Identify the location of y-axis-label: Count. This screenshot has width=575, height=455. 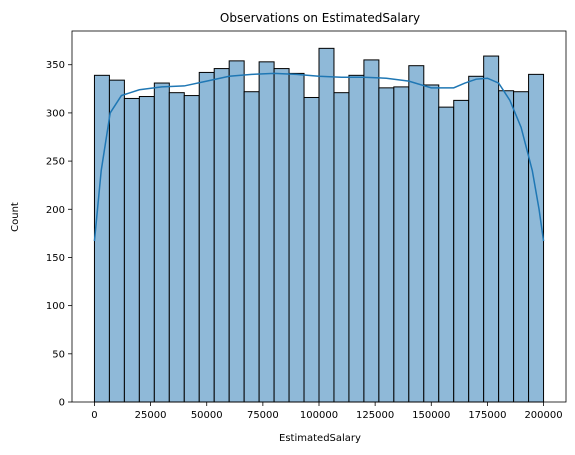
(15, 217).